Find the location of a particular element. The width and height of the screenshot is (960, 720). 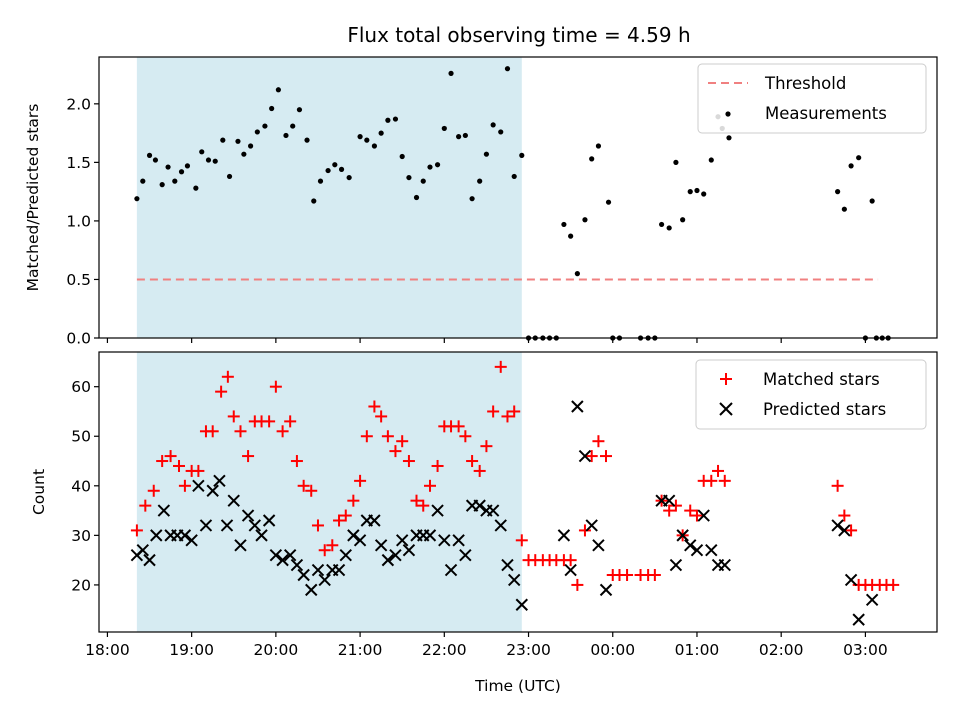

legend-measurement-label: Measurements is located at coordinates (826, 113).